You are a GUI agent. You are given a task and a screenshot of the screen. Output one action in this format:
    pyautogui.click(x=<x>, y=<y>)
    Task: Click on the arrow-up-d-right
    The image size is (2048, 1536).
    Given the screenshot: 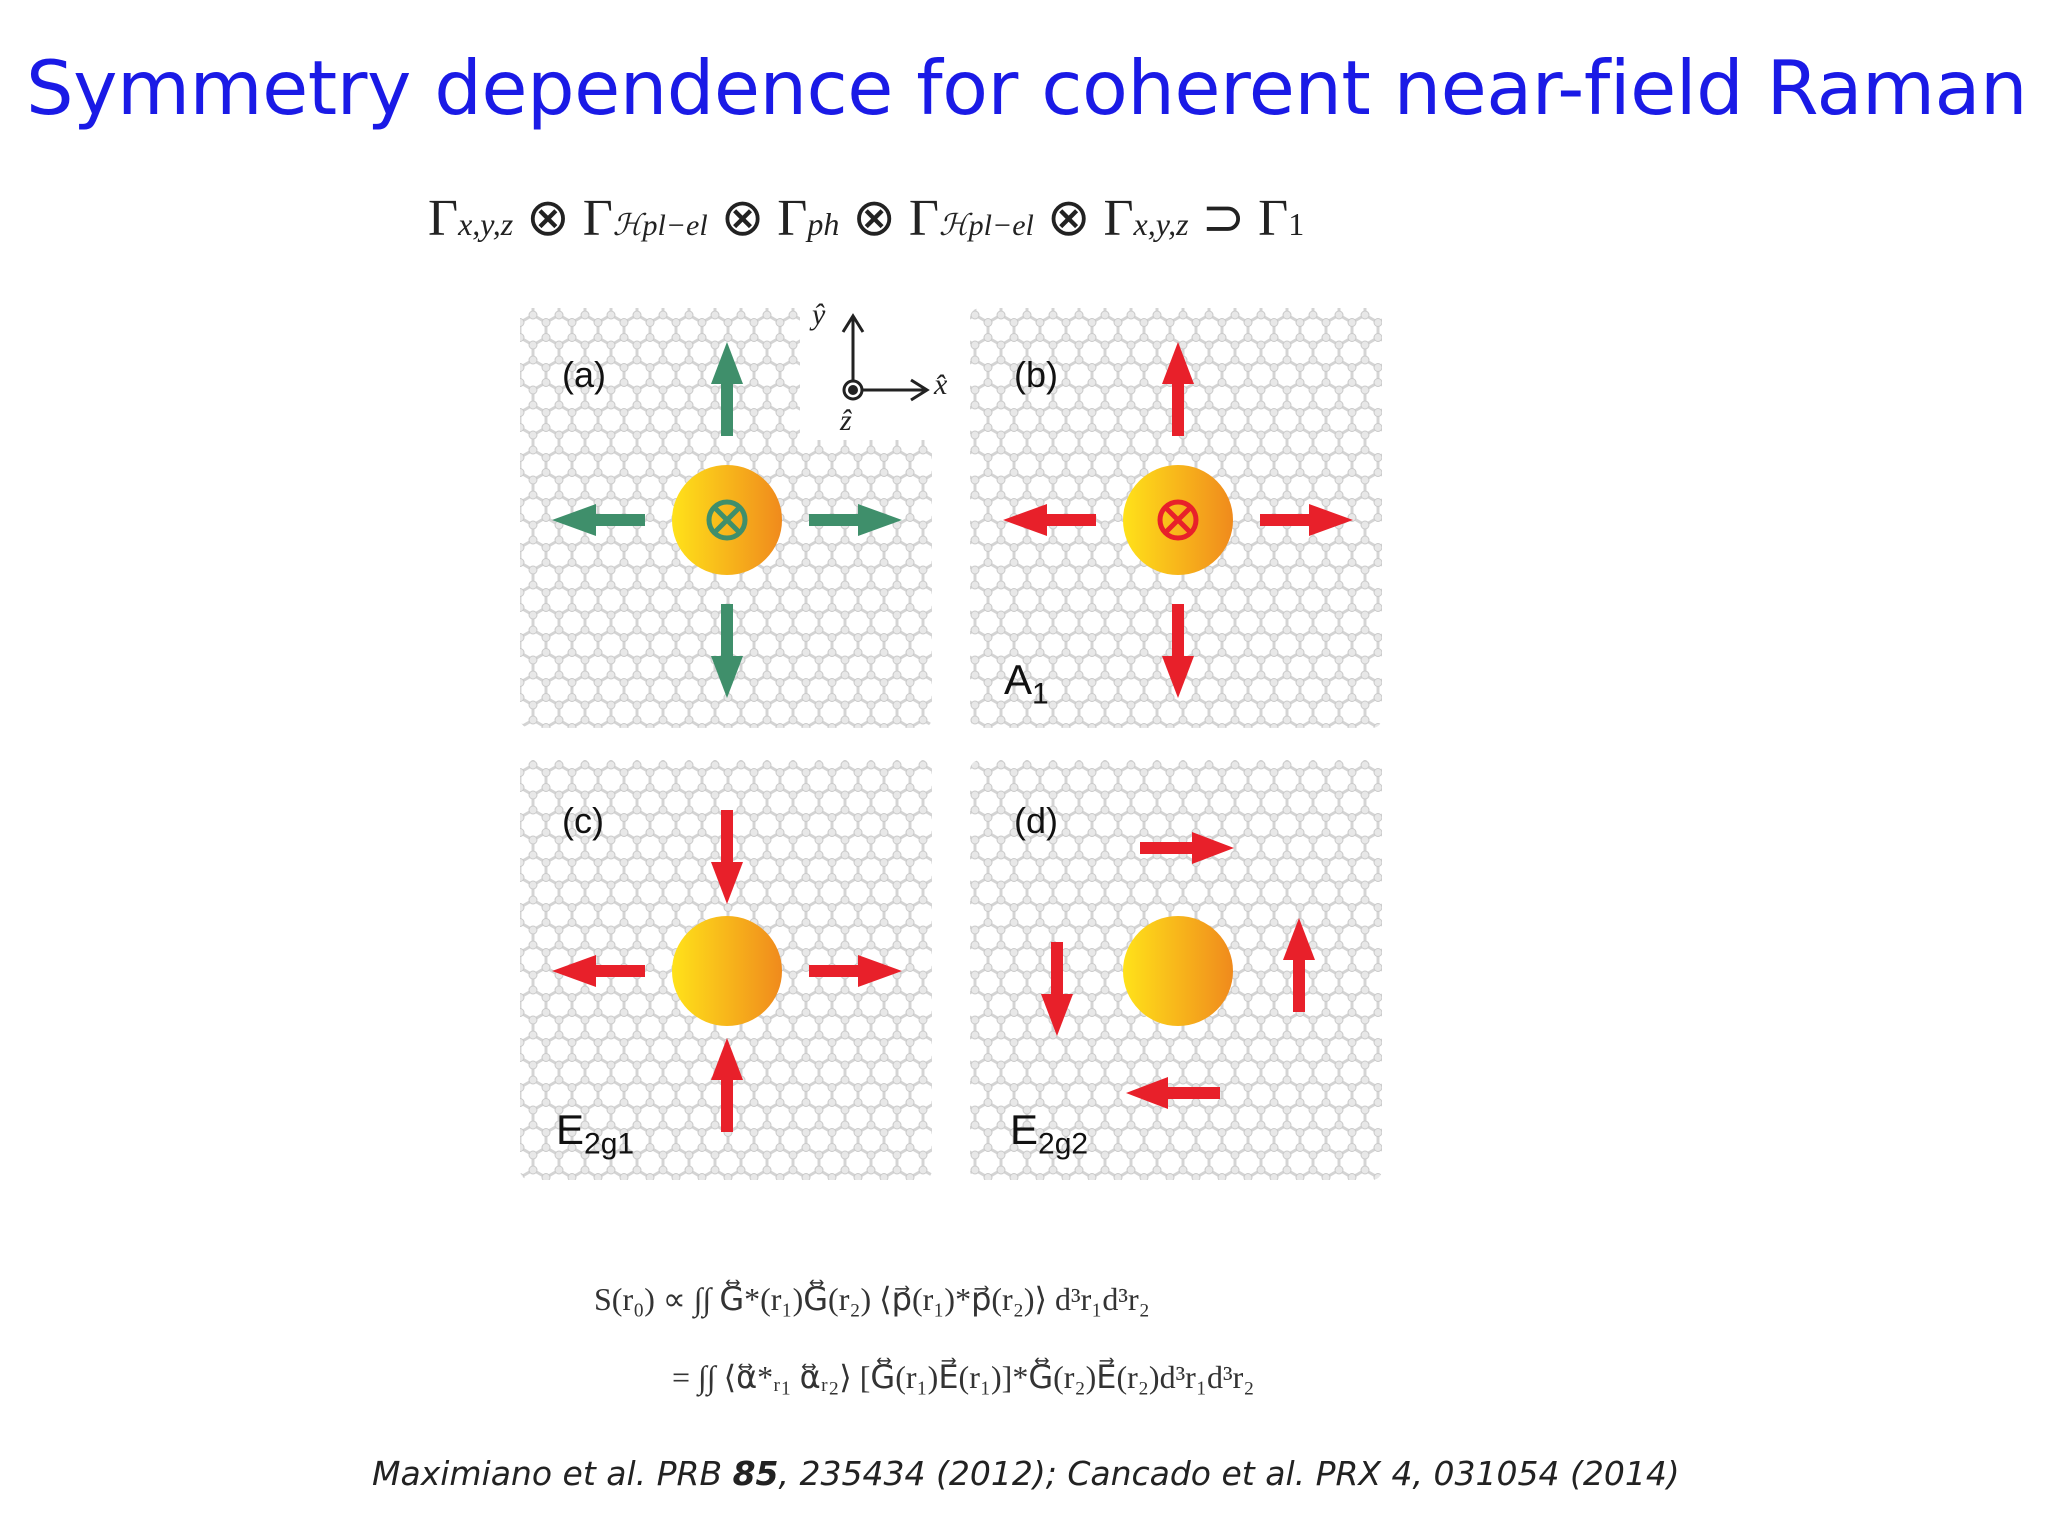 What is the action you would take?
    pyautogui.click(x=1299, y=983)
    